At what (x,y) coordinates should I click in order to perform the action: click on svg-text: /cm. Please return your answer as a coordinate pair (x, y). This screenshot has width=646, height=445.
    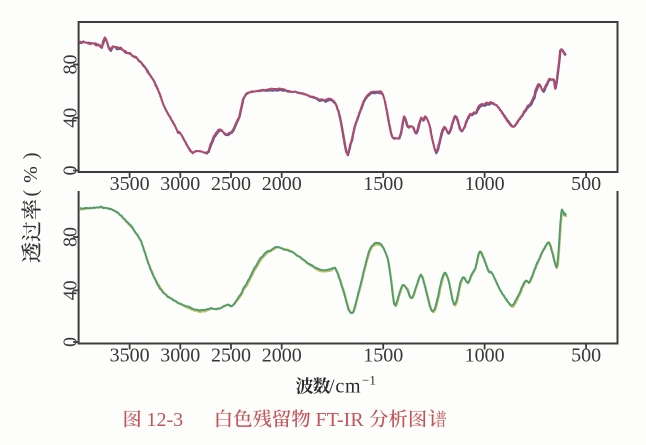
    Looking at the image, I should click on (345, 387).